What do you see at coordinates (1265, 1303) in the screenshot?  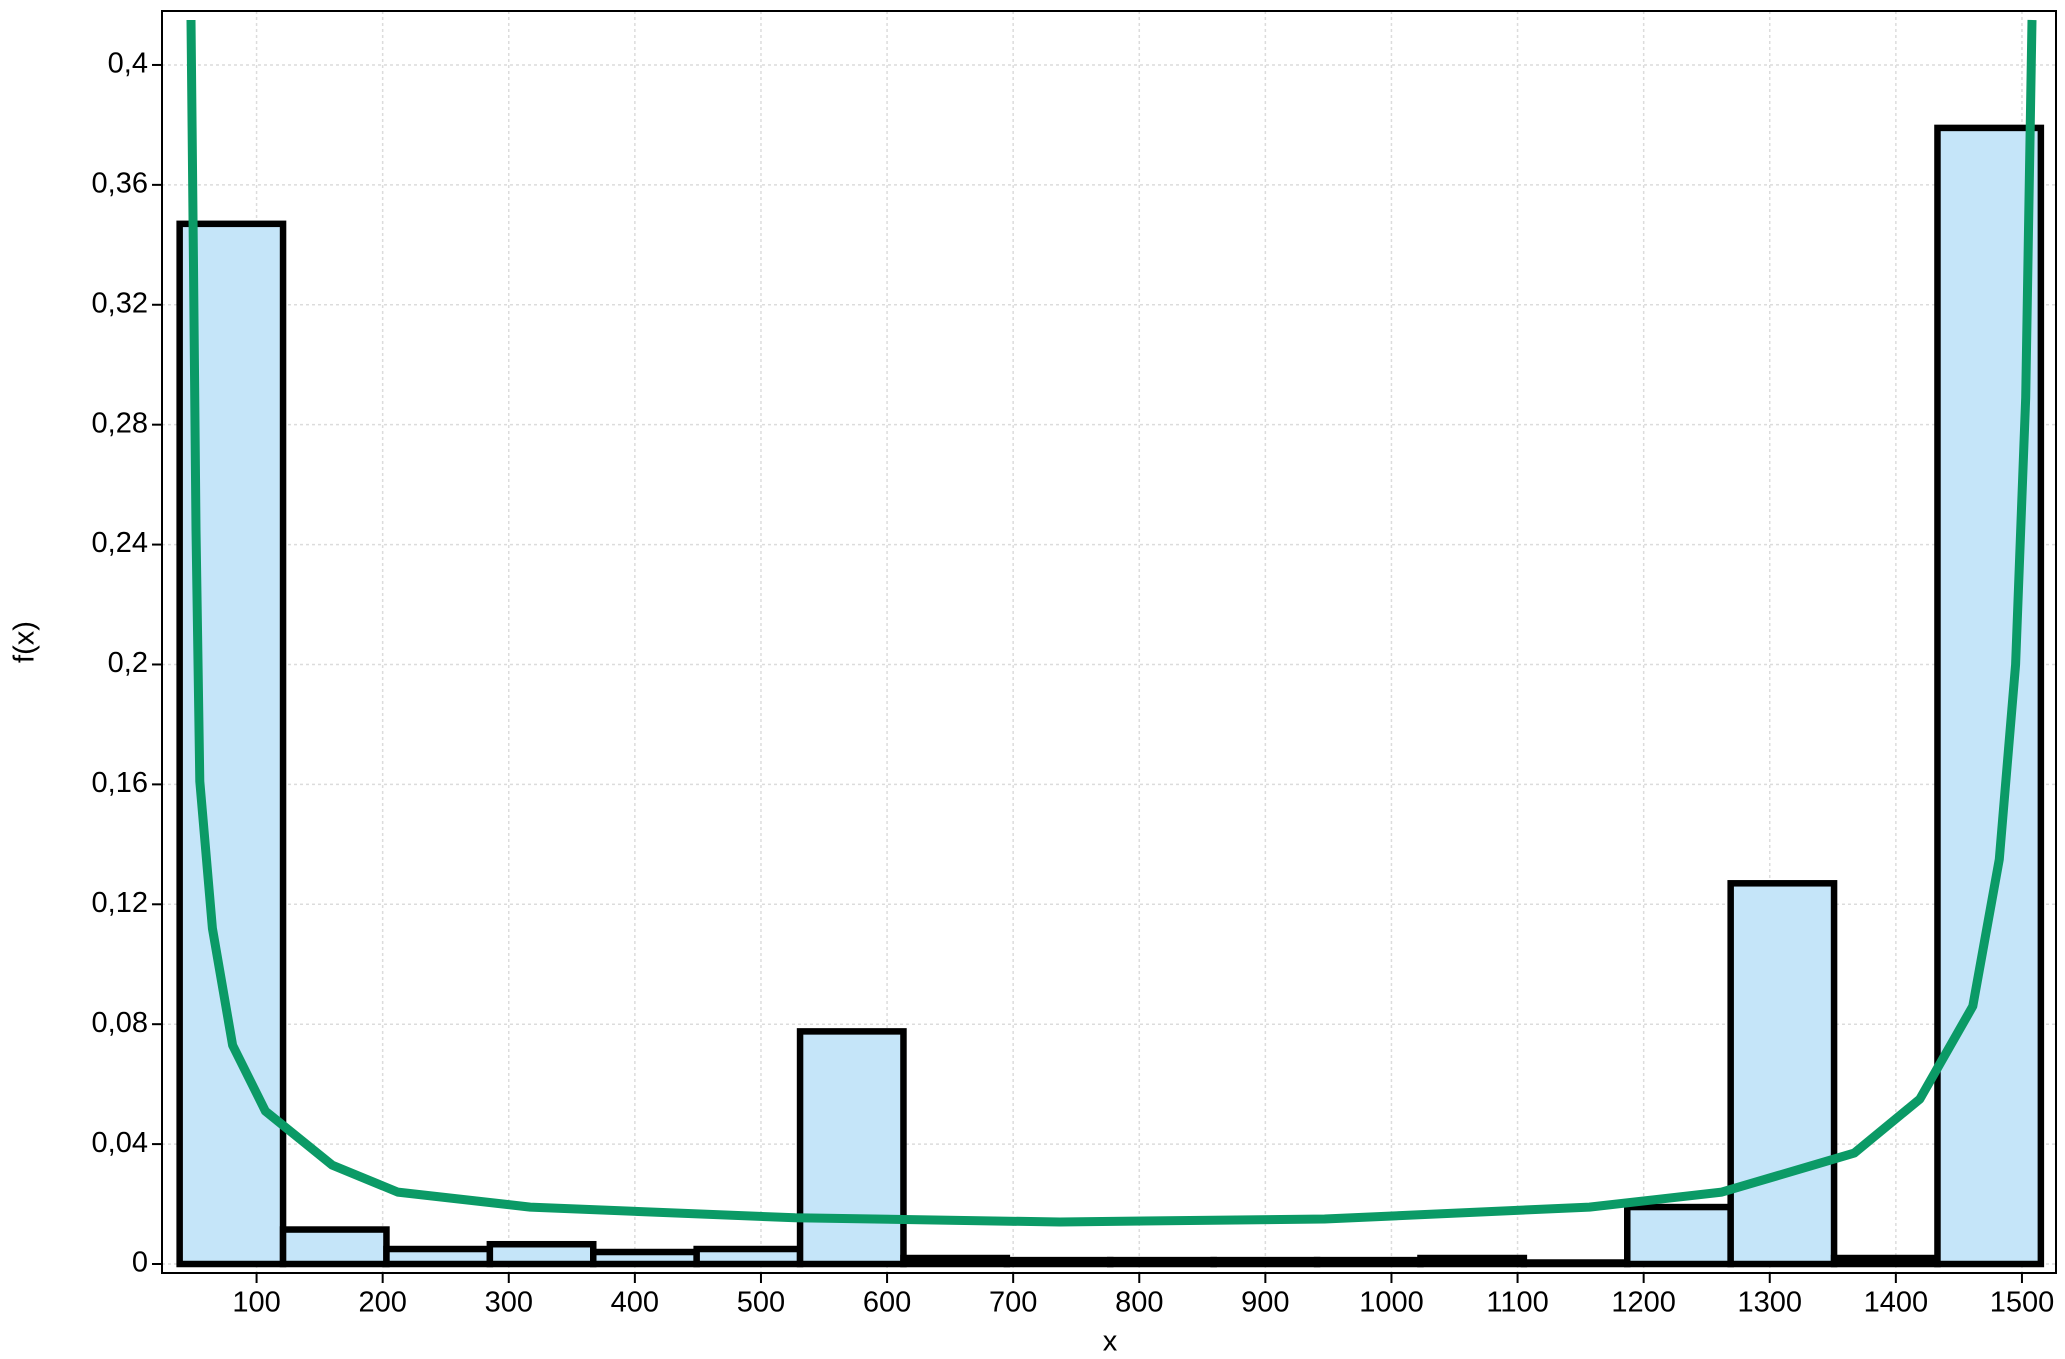 I see `x-tick-label: 900` at bounding box center [1265, 1303].